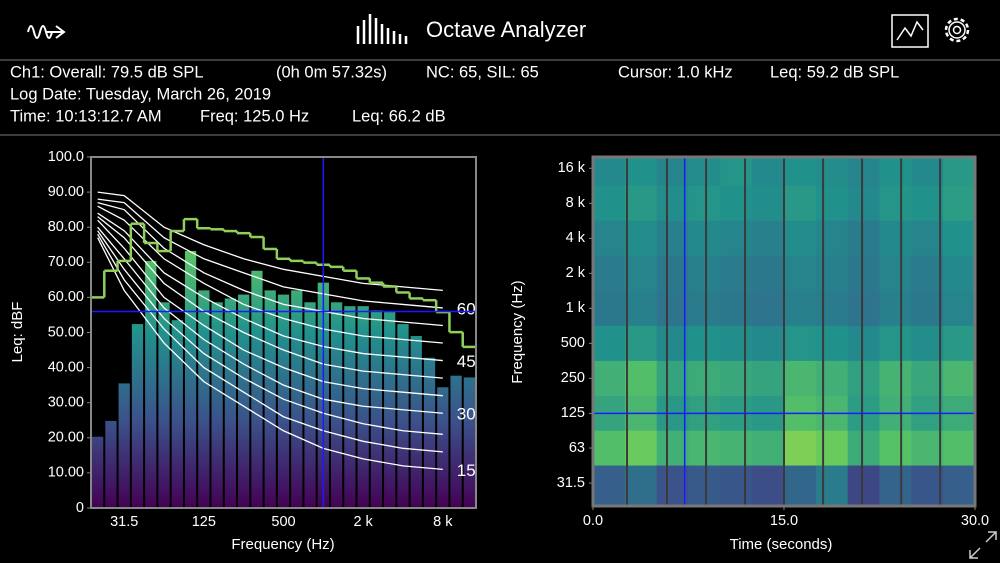  I want to click on x-tick-label: 2 k, so click(363, 522).